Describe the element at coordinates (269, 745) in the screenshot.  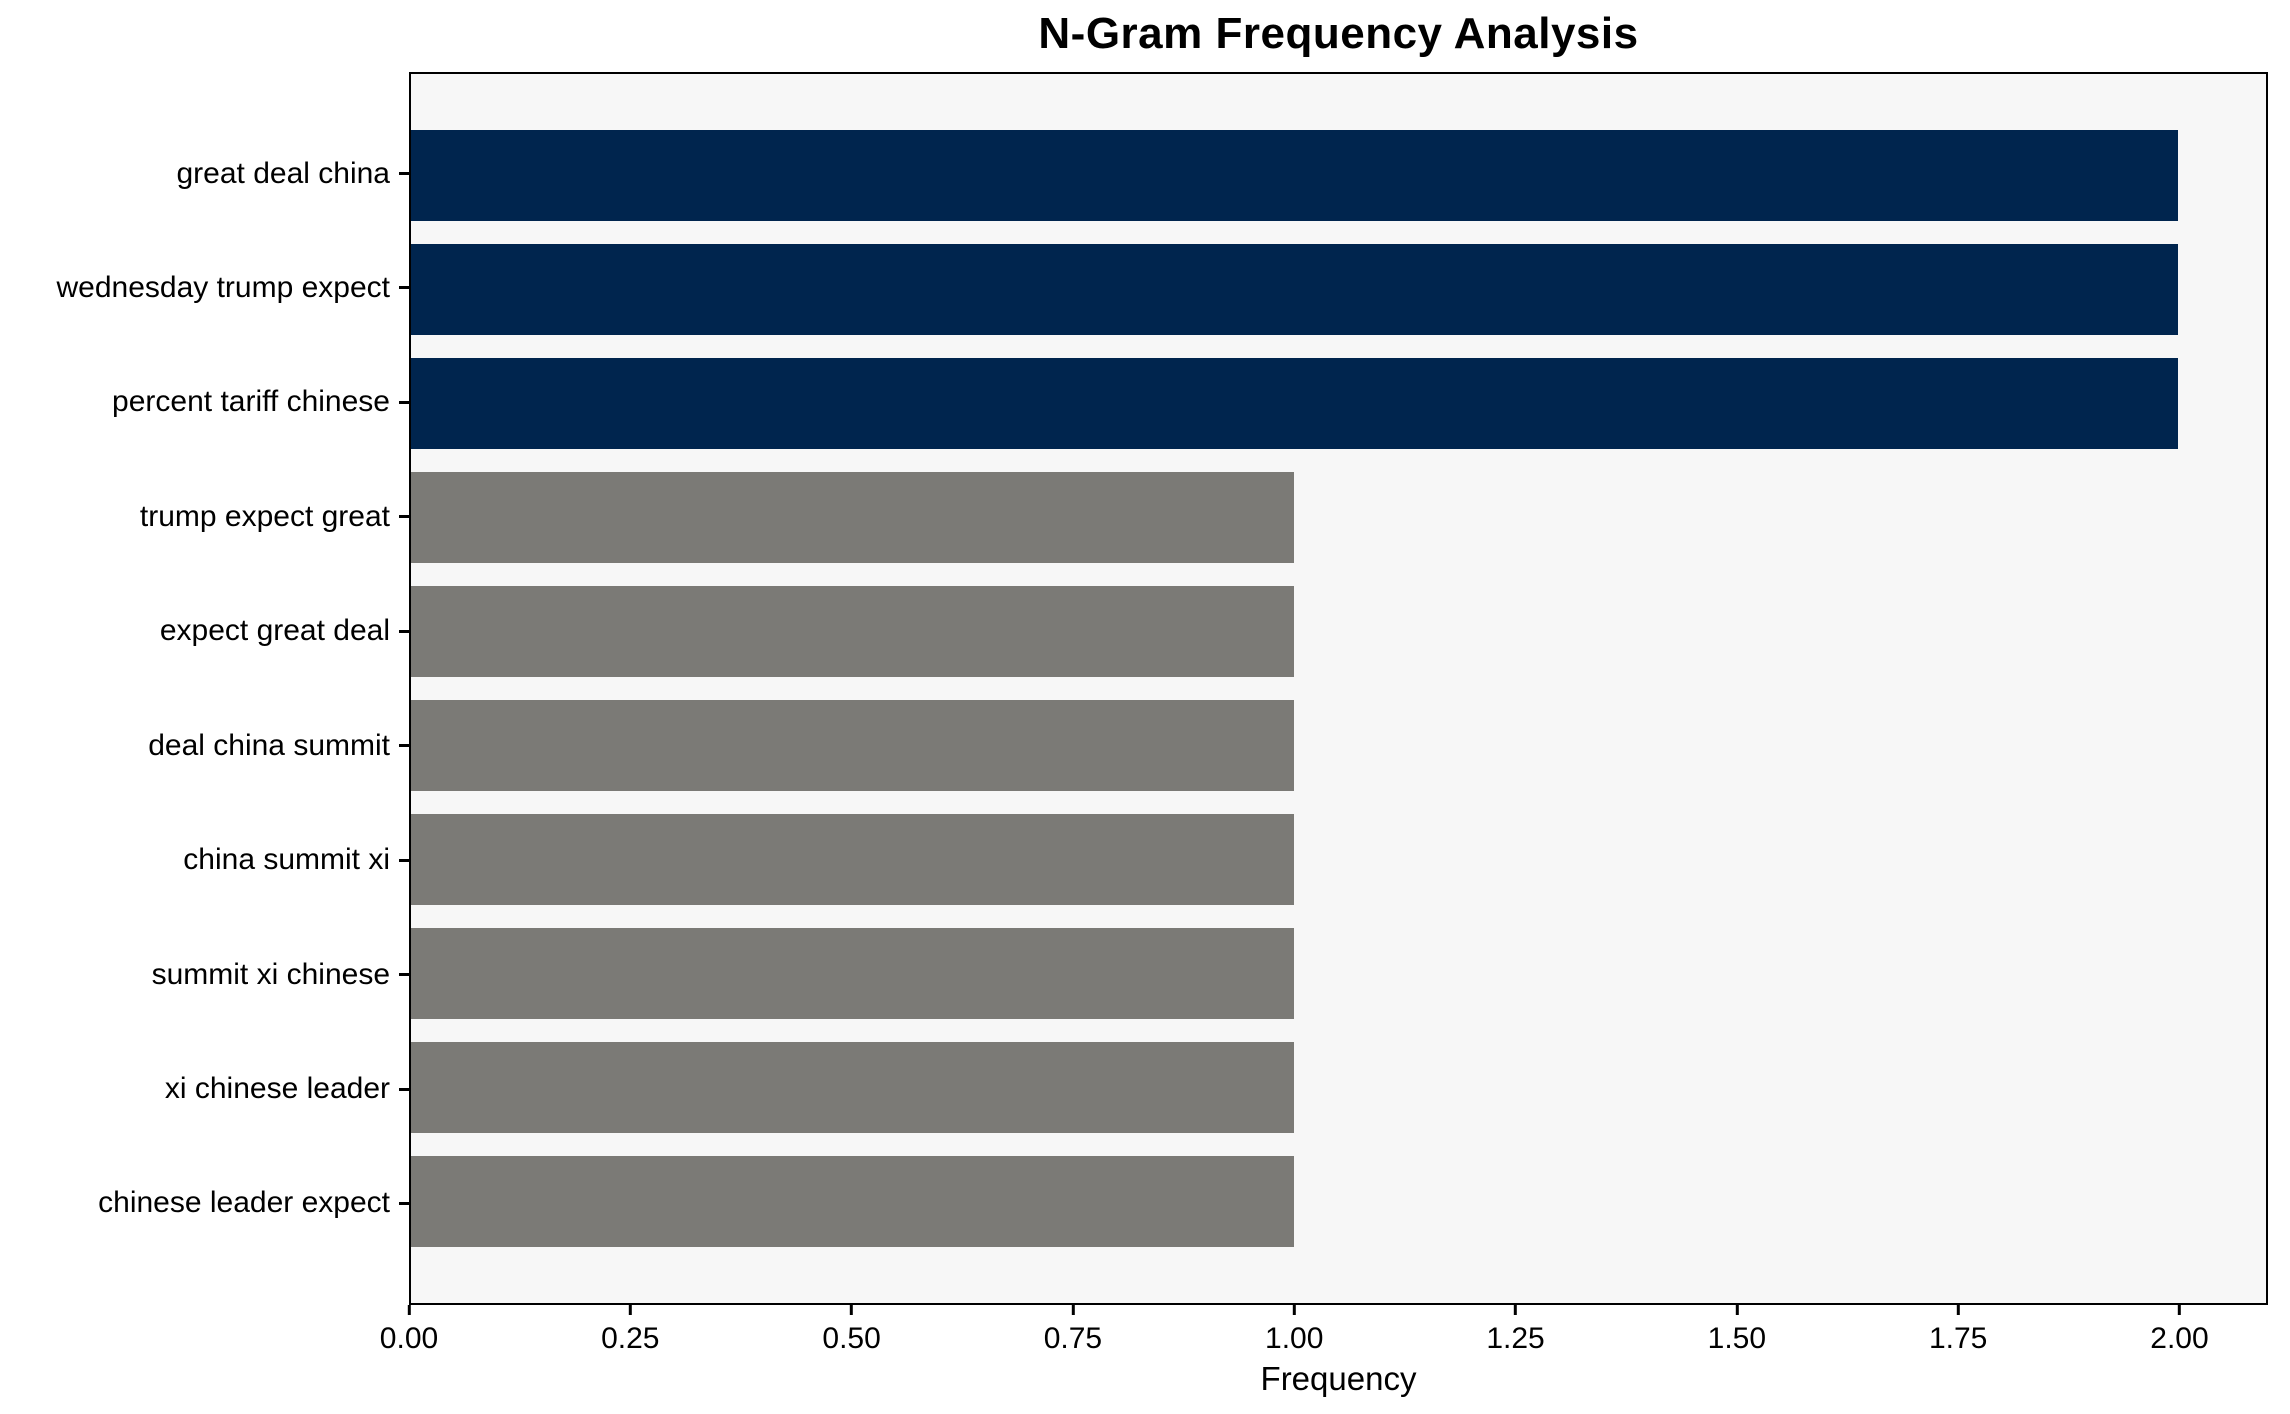
I see `y-tick-label: deal china summit` at that location.